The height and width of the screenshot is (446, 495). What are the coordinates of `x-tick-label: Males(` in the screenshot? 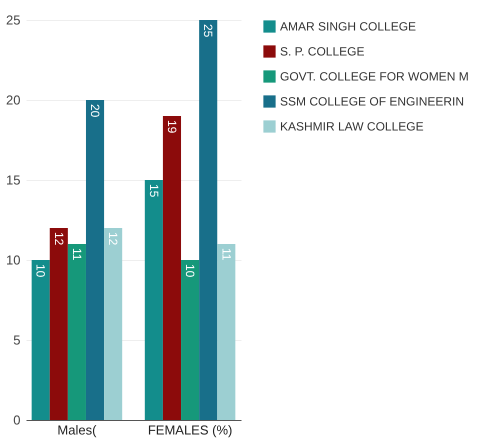 It's located at (77, 430).